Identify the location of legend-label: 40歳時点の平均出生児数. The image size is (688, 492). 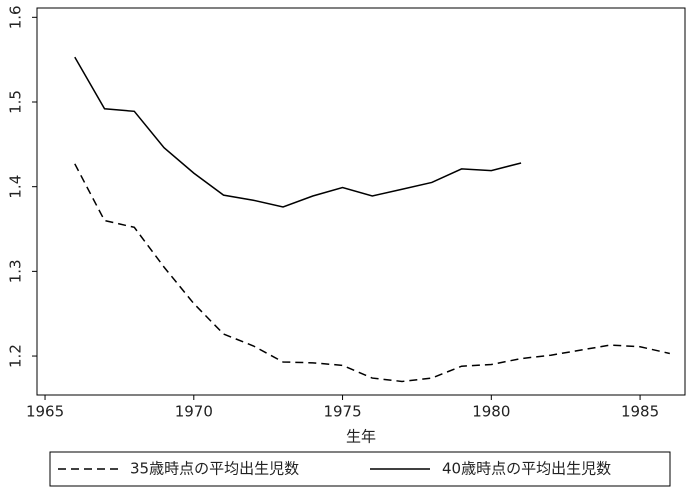
(526, 469).